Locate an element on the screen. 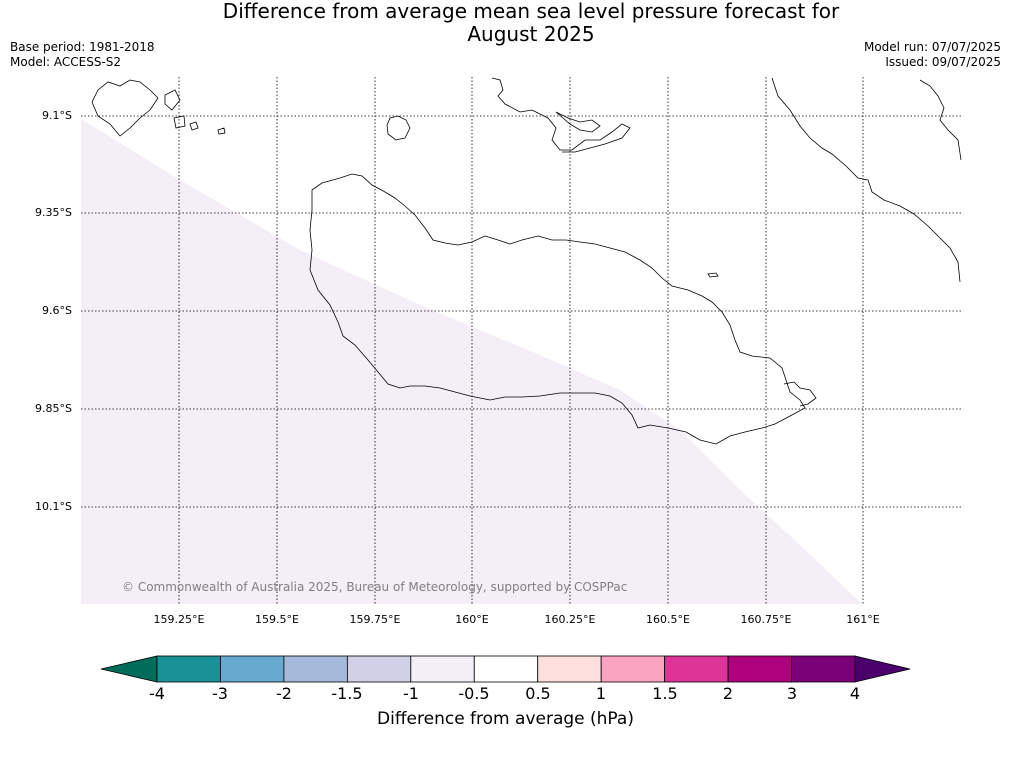 This screenshot has height=758, width=1011. colorbar-low-extend is located at coordinates (129, 669).